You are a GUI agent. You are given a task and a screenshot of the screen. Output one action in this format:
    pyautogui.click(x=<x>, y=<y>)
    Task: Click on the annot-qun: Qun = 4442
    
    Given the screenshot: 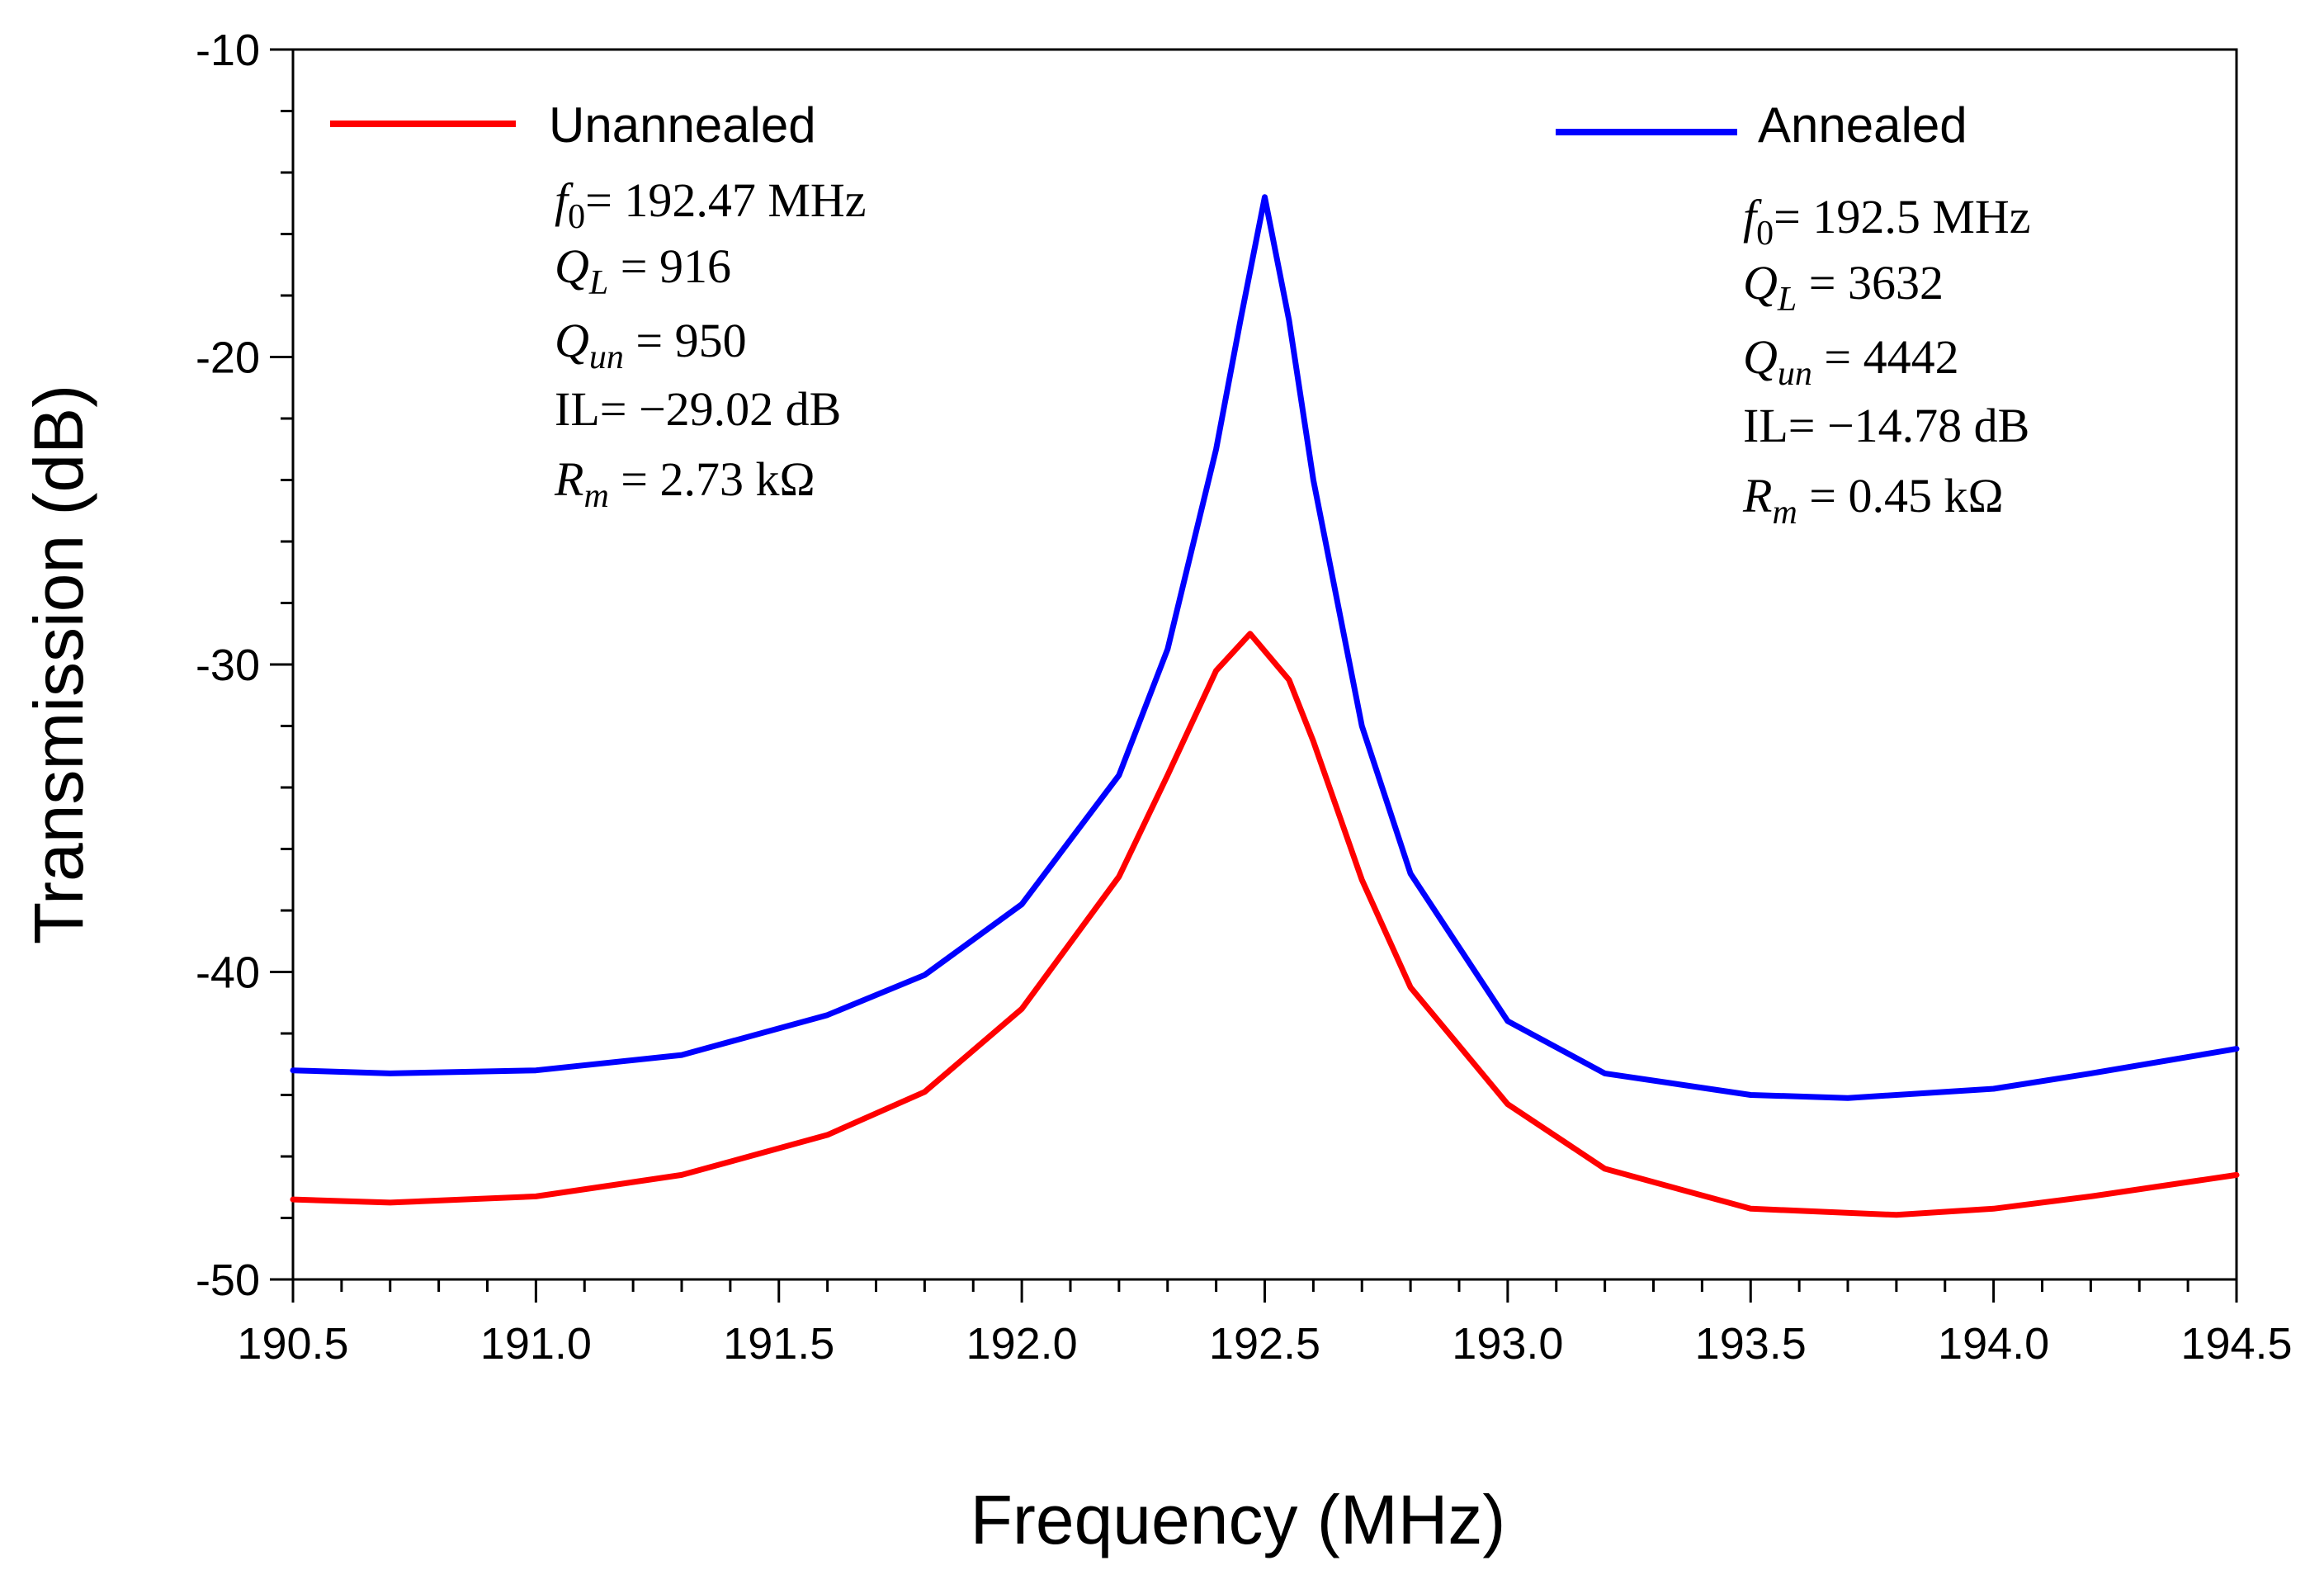 What is the action you would take?
    pyautogui.click(x=1851, y=361)
    